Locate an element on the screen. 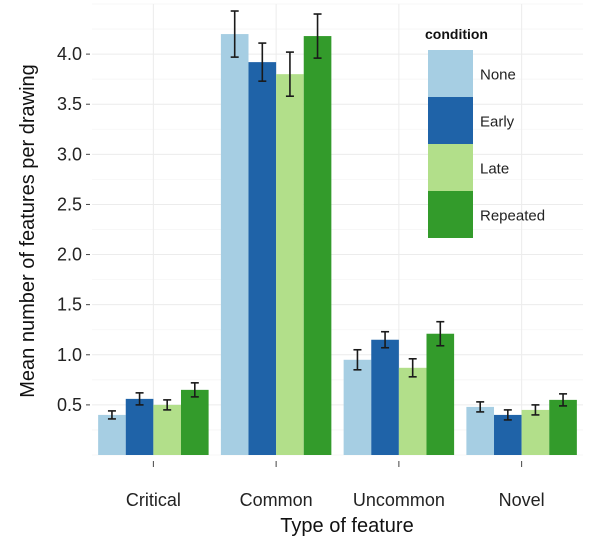 This screenshot has width=598, height=545. y-axis: 0.5 1.0 1.5 2.0 2.5 3.0 3.5 4.0 is located at coordinates (73, 229).